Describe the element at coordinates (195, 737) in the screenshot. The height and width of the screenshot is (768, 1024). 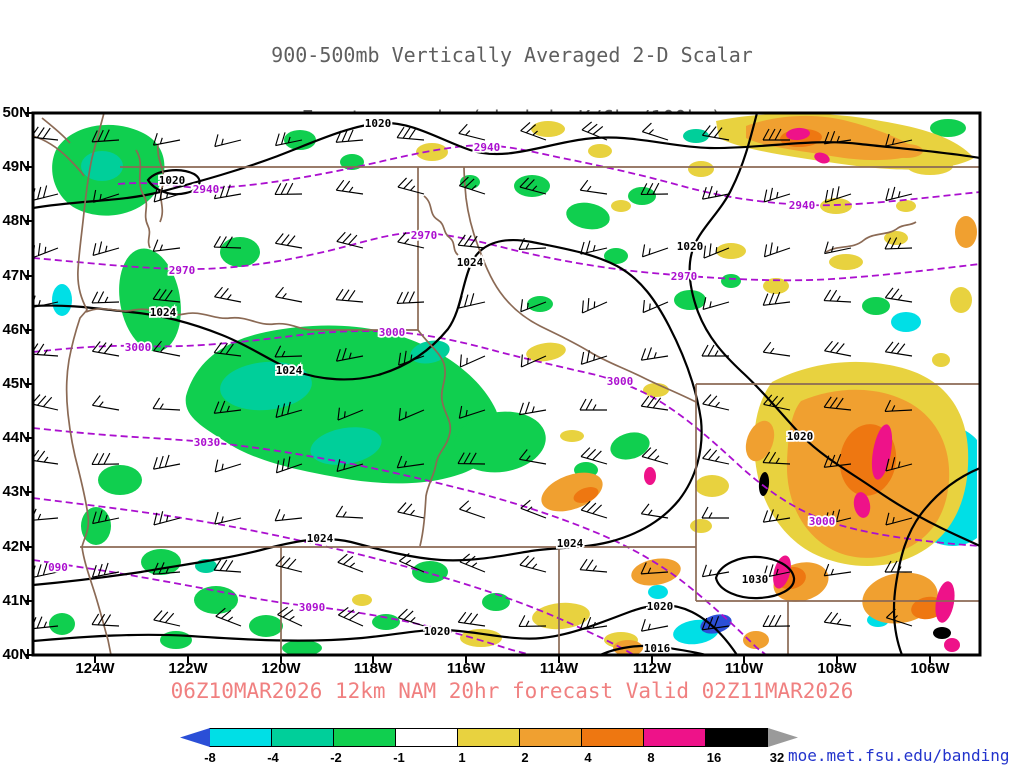
I see `colorbar-arrow-negative` at that location.